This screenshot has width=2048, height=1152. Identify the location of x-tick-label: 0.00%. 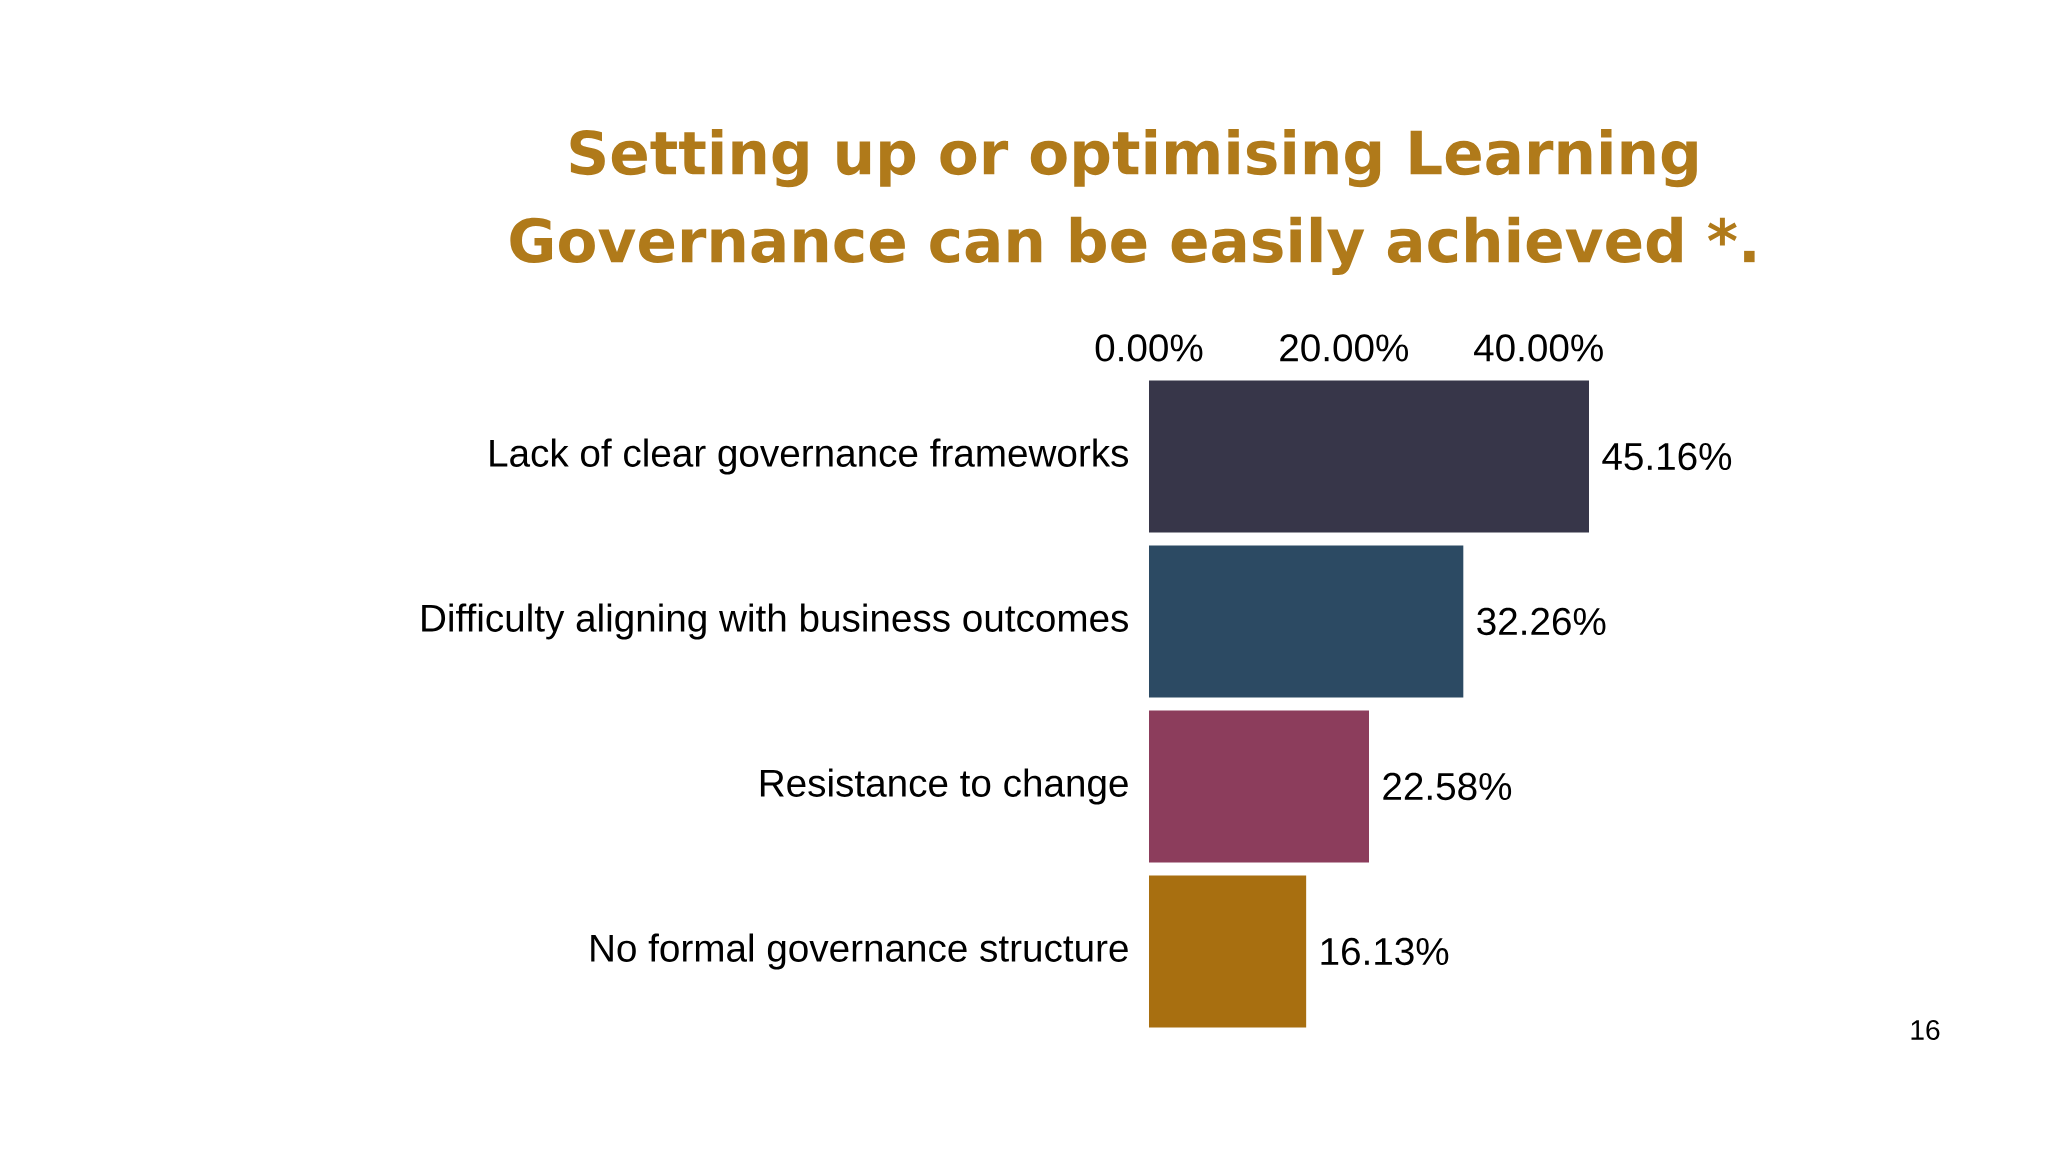
(1149, 348).